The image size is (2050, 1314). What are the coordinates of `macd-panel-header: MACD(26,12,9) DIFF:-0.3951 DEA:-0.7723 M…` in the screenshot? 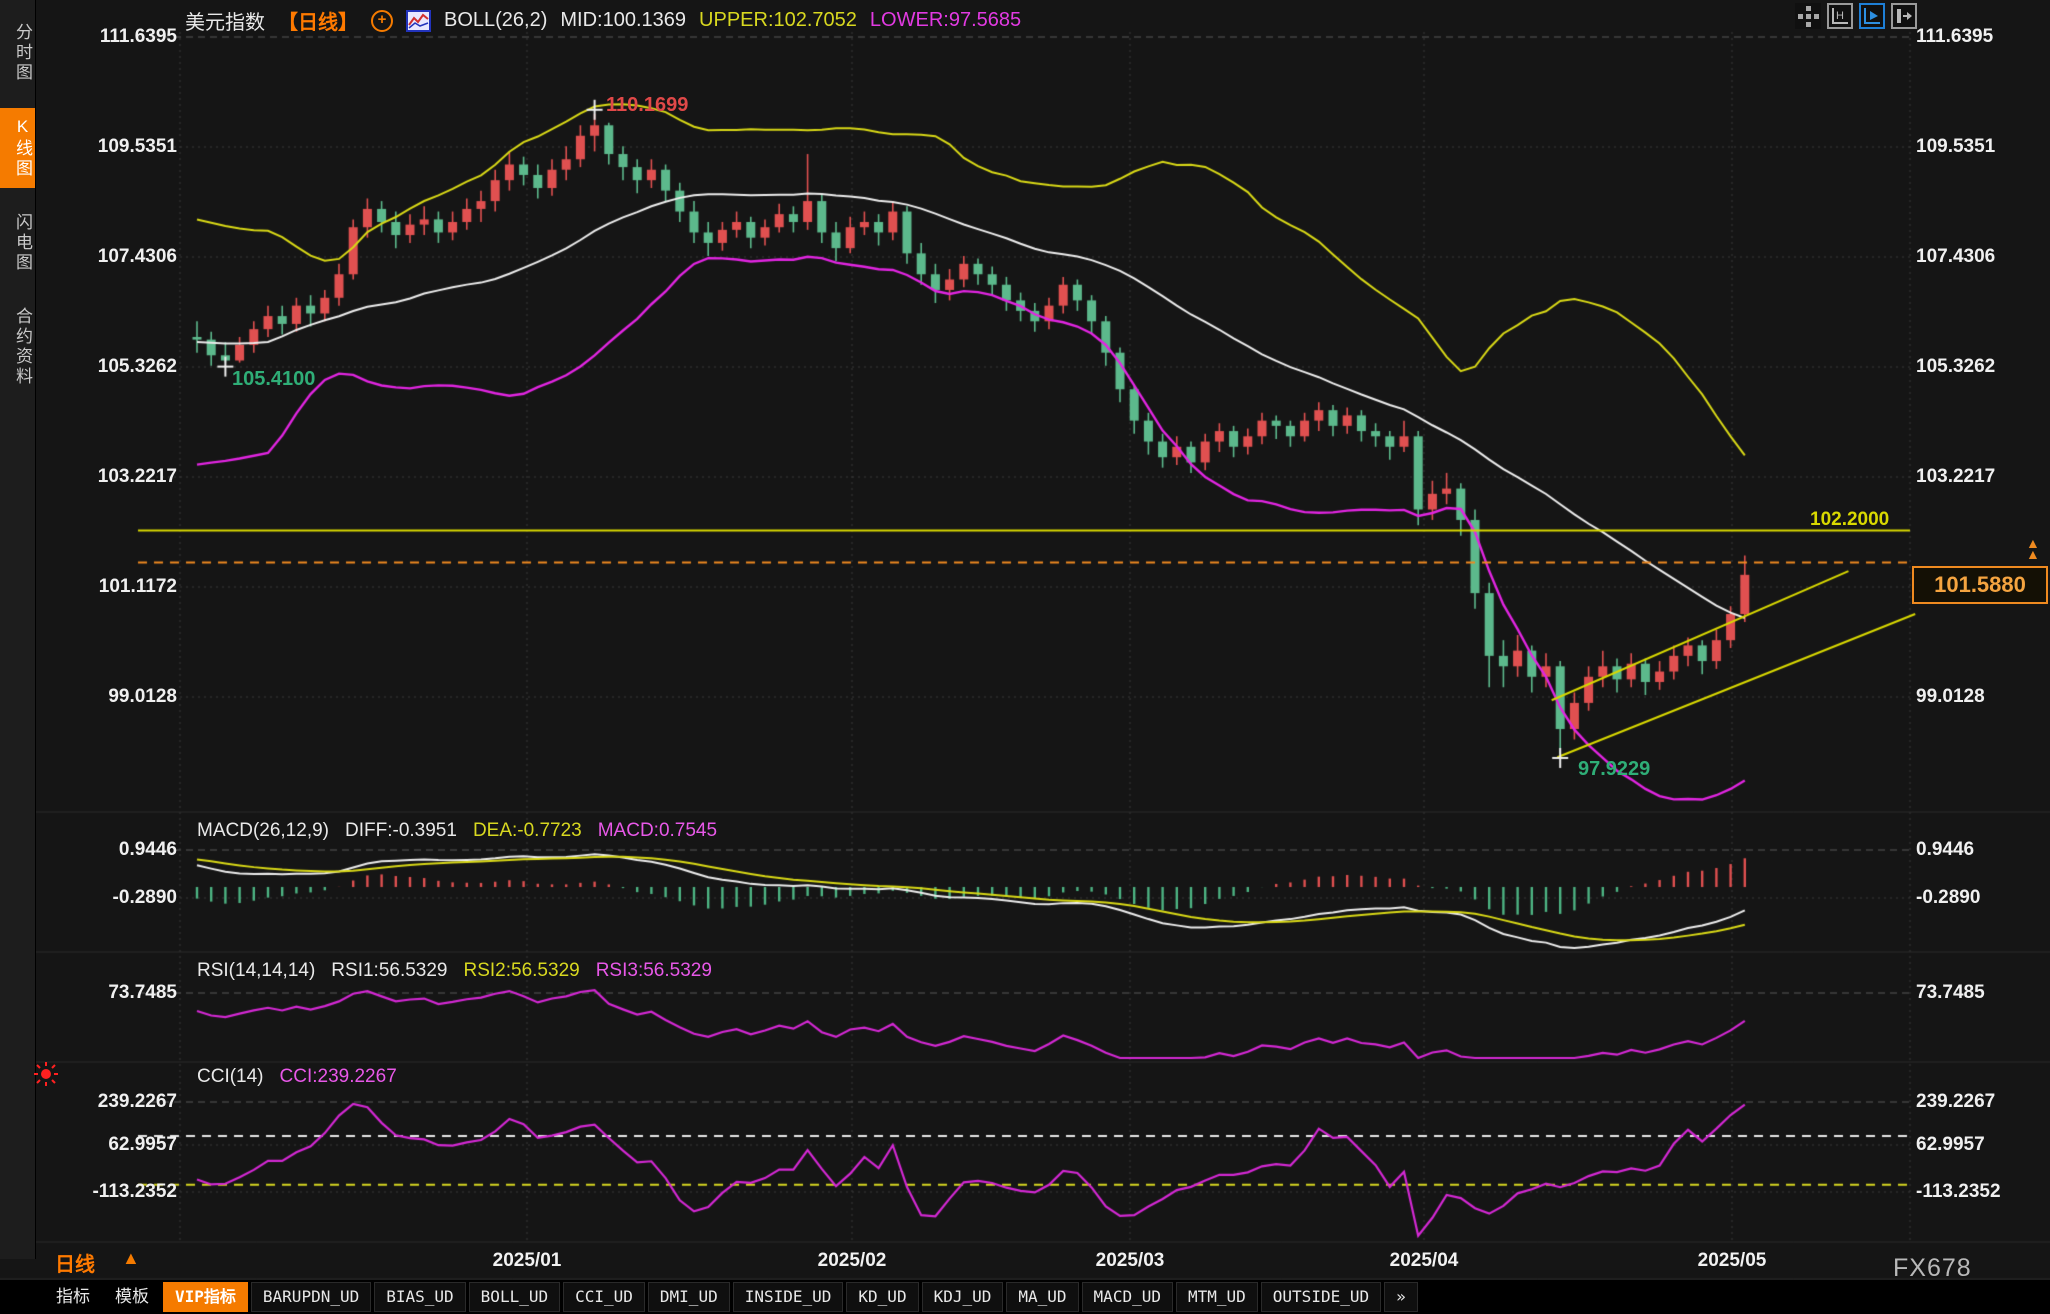 It's located at (457, 831).